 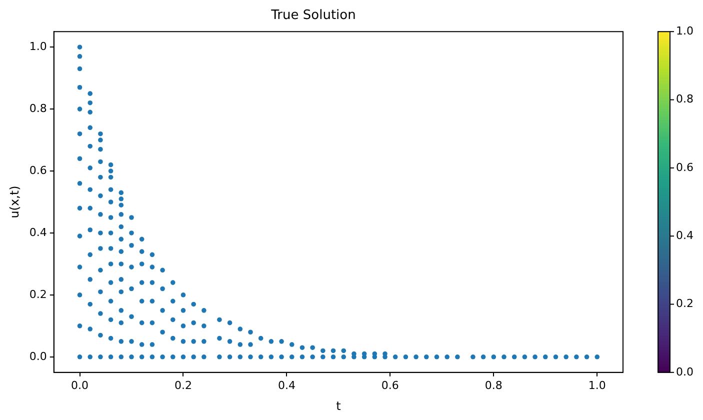 I want to click on color-bar-label: 0.0, so click(x=685, y=371).